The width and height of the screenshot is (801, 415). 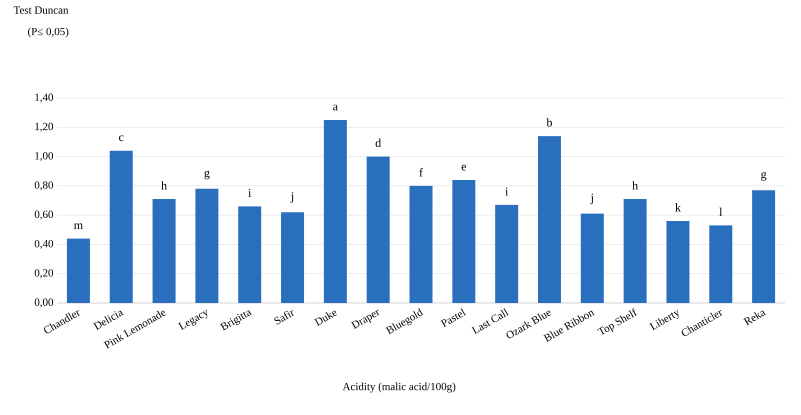 I want to click on chart-title: Test Duncan, so click(x=41, y=10).